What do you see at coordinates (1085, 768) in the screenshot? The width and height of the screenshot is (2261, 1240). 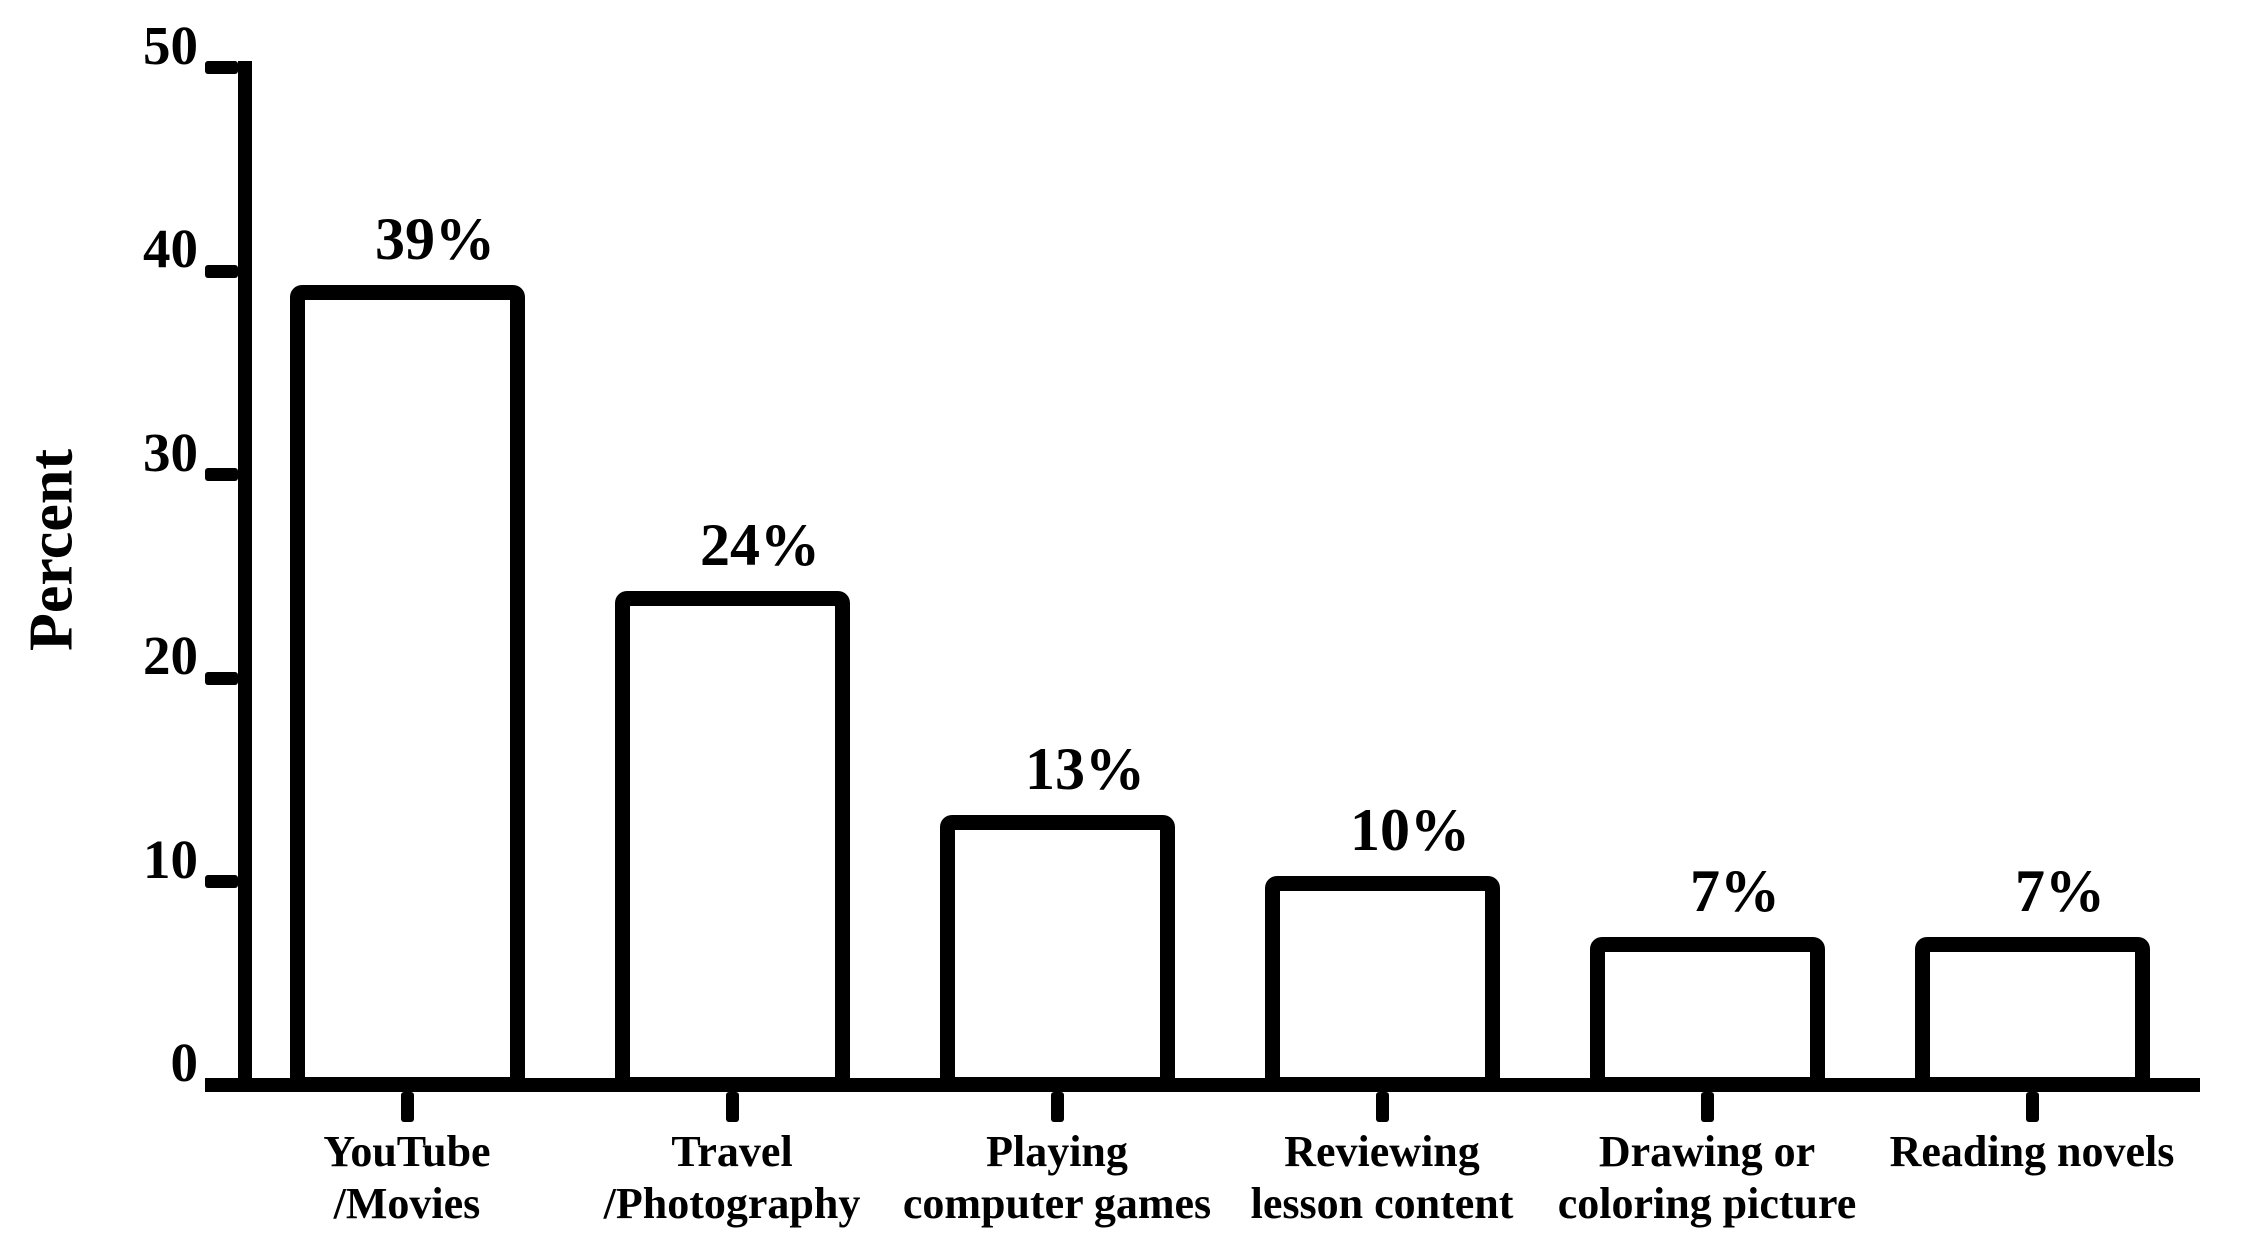 I see `bar-value-label: 13%` at bounding box center [1085, 768].